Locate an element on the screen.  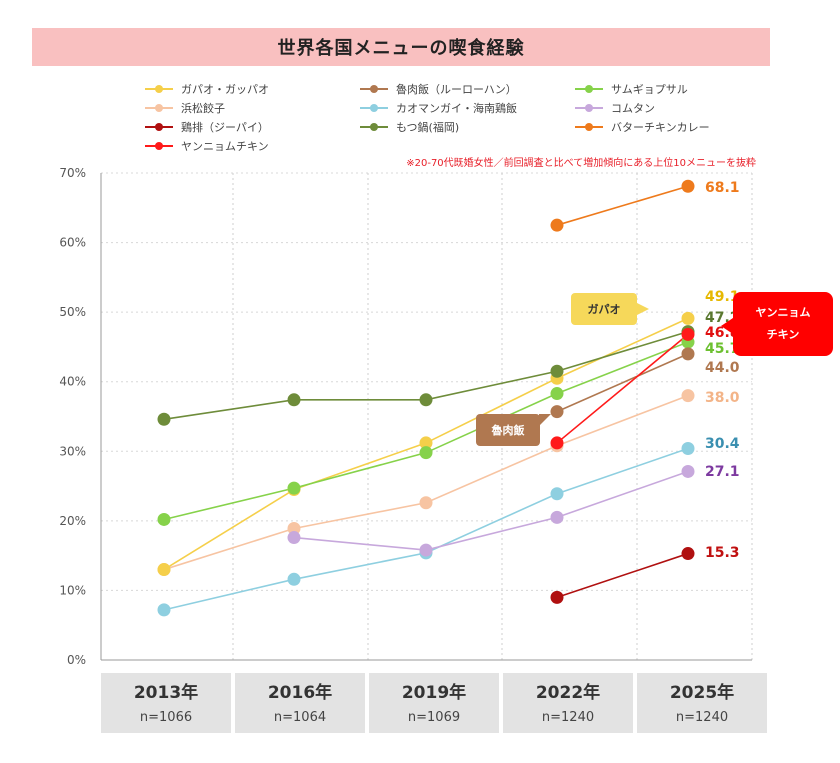
y-tick-label: 40% is located at coordinates (72, 382).